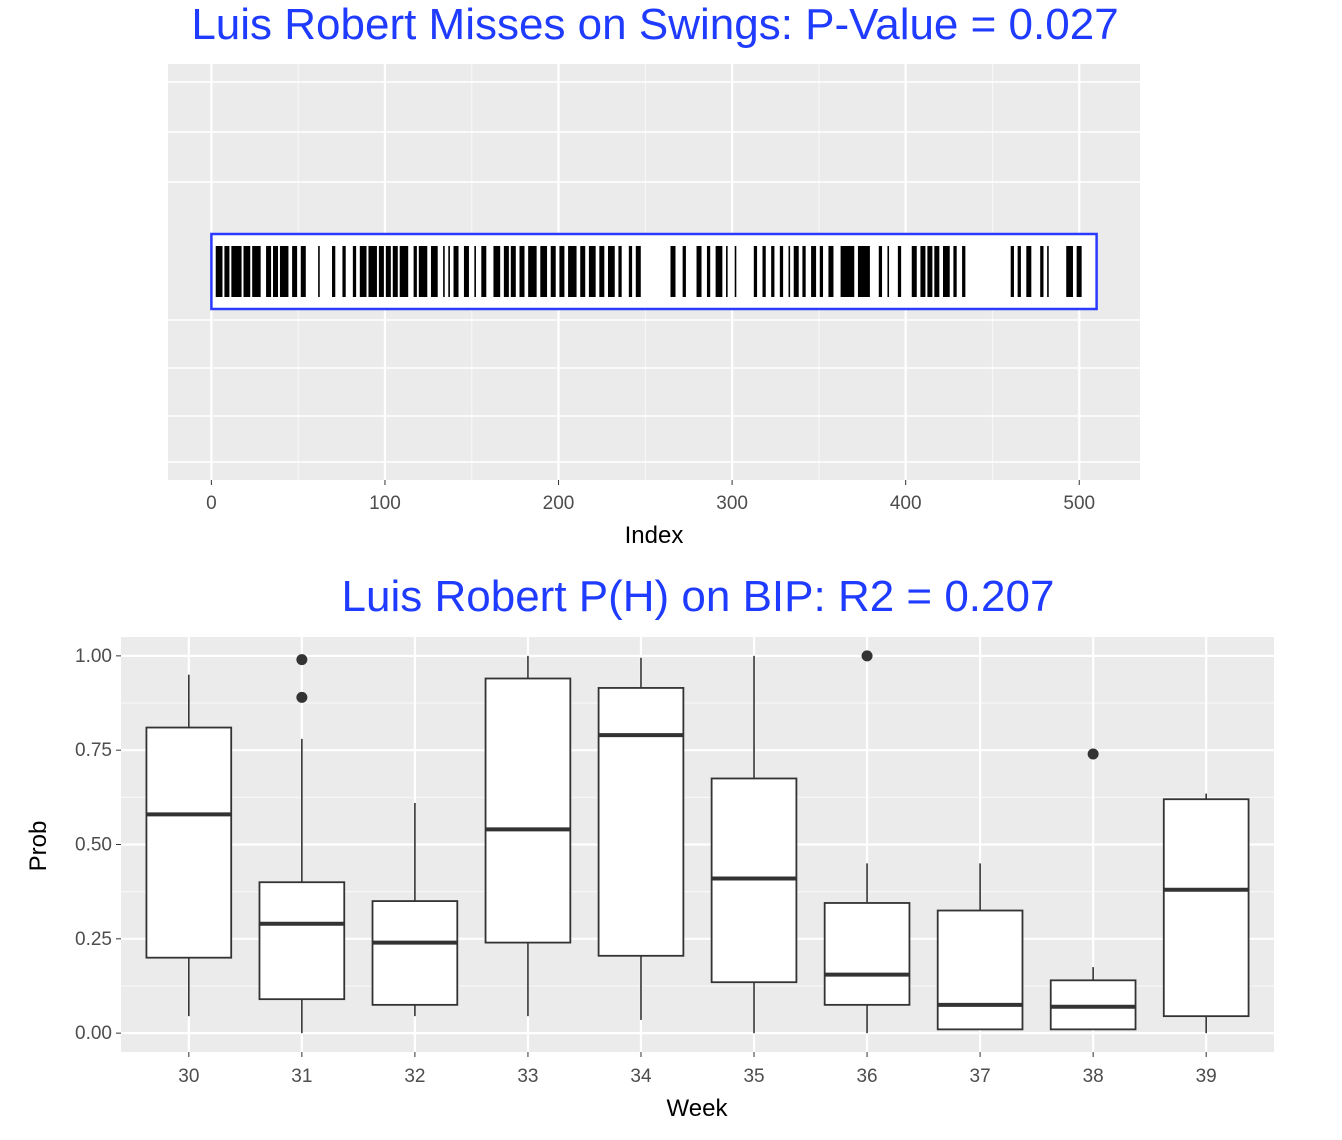  Describe the element at coordinates (301, 1076) in the screenshot. I see `chart2-x-tick-label: 31` at that location.